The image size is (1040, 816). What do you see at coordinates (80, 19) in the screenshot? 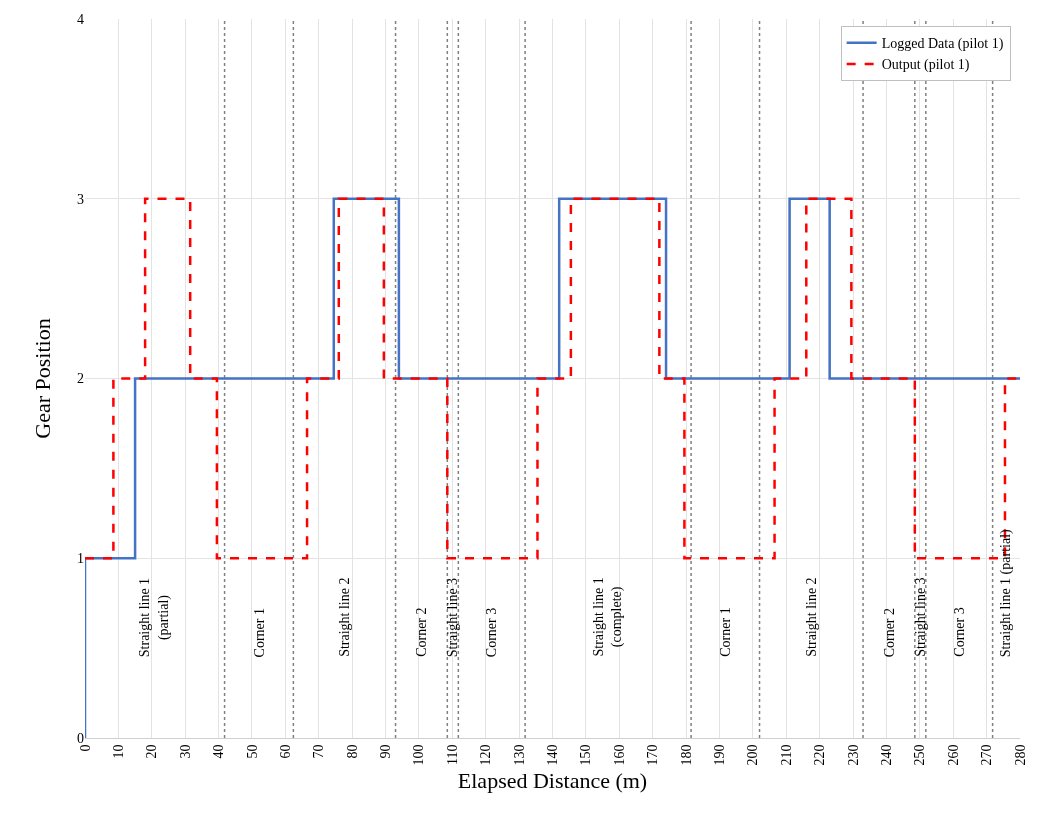
I see `y-tick-label: 4` at bounding box center [80, 19].